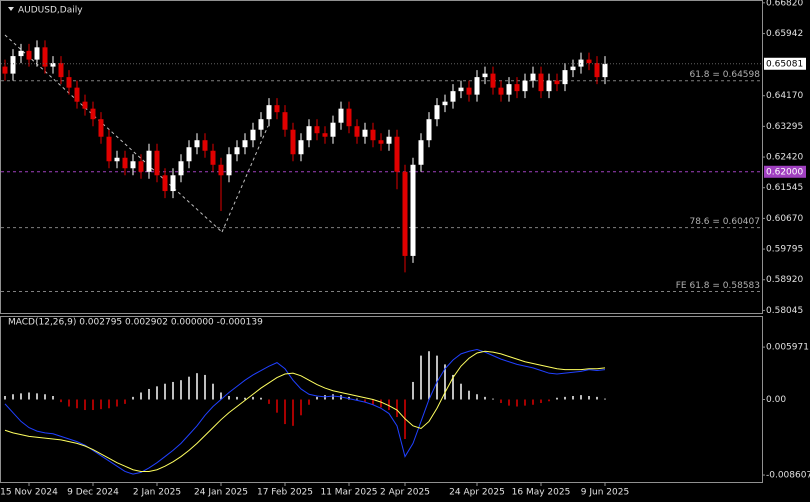  What do you see at coordinates (784, 64) in the screenshot?
I see `current-price-label: 0.65081` at bounding box center [784, 64].